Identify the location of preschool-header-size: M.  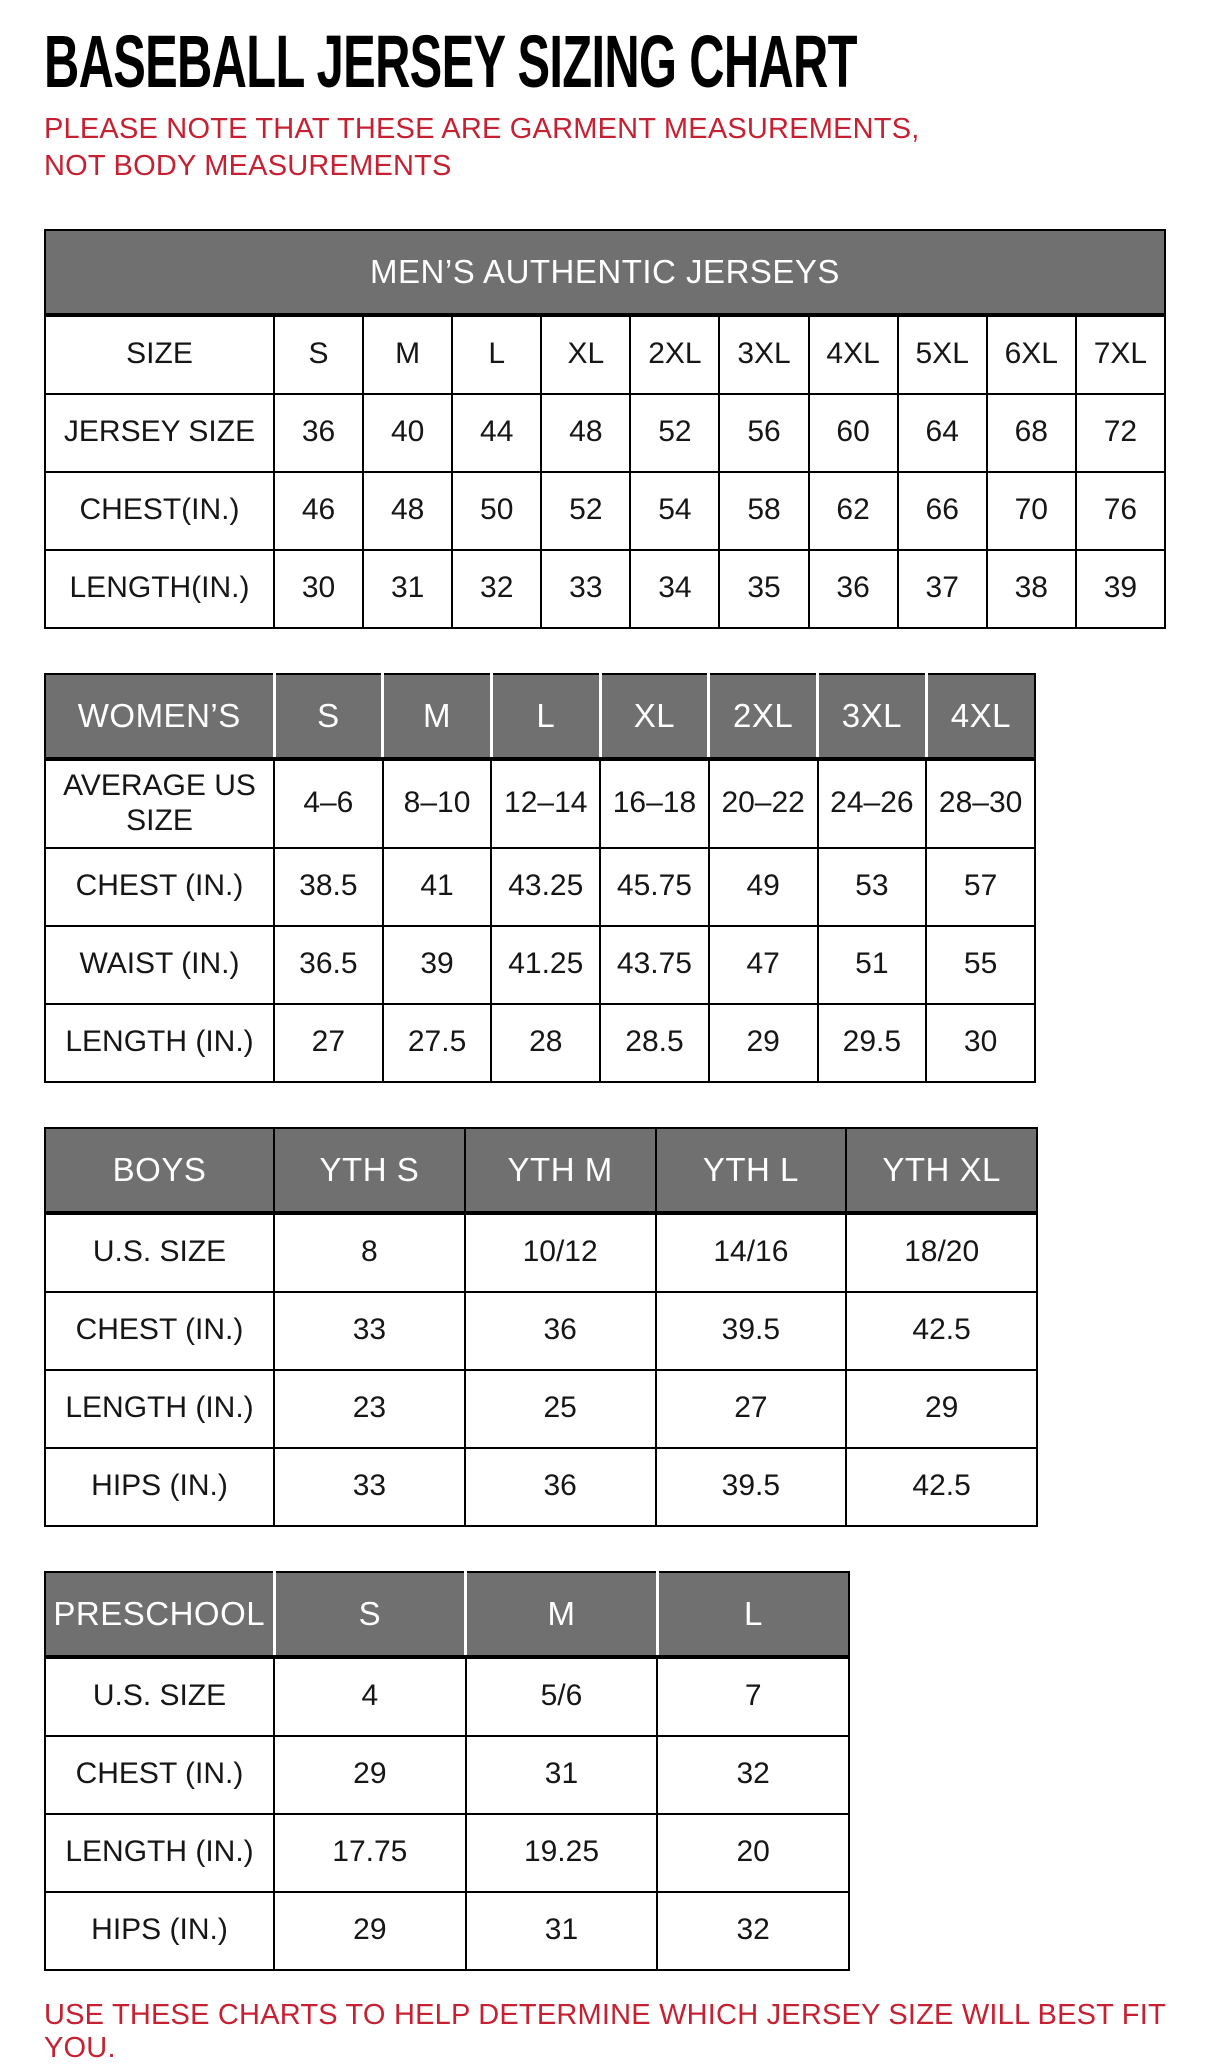
(561, 1615).